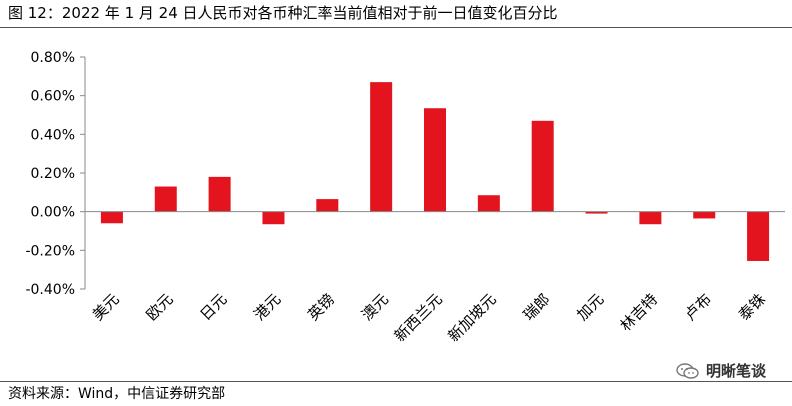  Describe the element at coordinates (50, 251) in the screenshot. I see `y-tick-label: -0.20%` at that location.